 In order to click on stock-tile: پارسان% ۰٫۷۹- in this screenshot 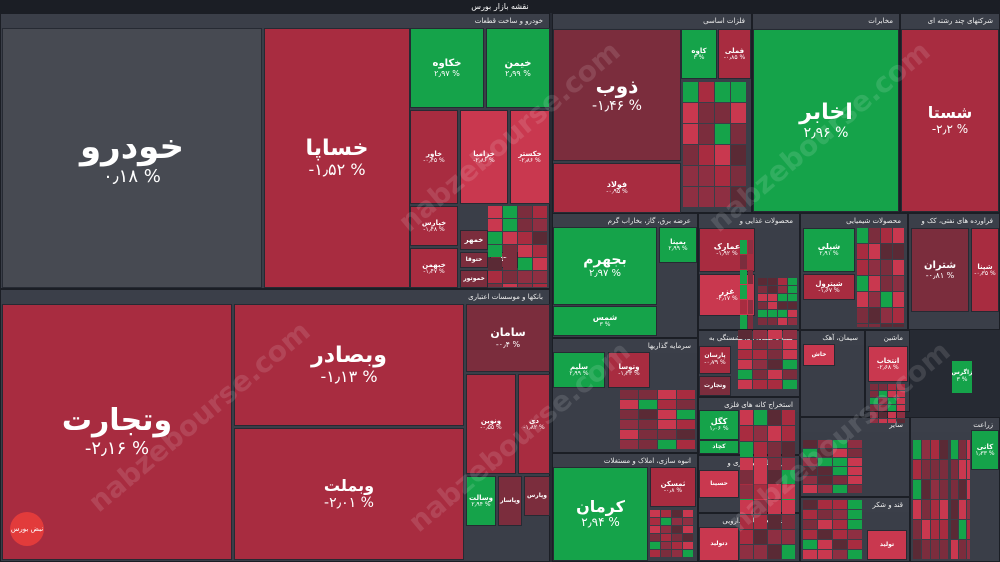, I will do `click(715, 360)`.